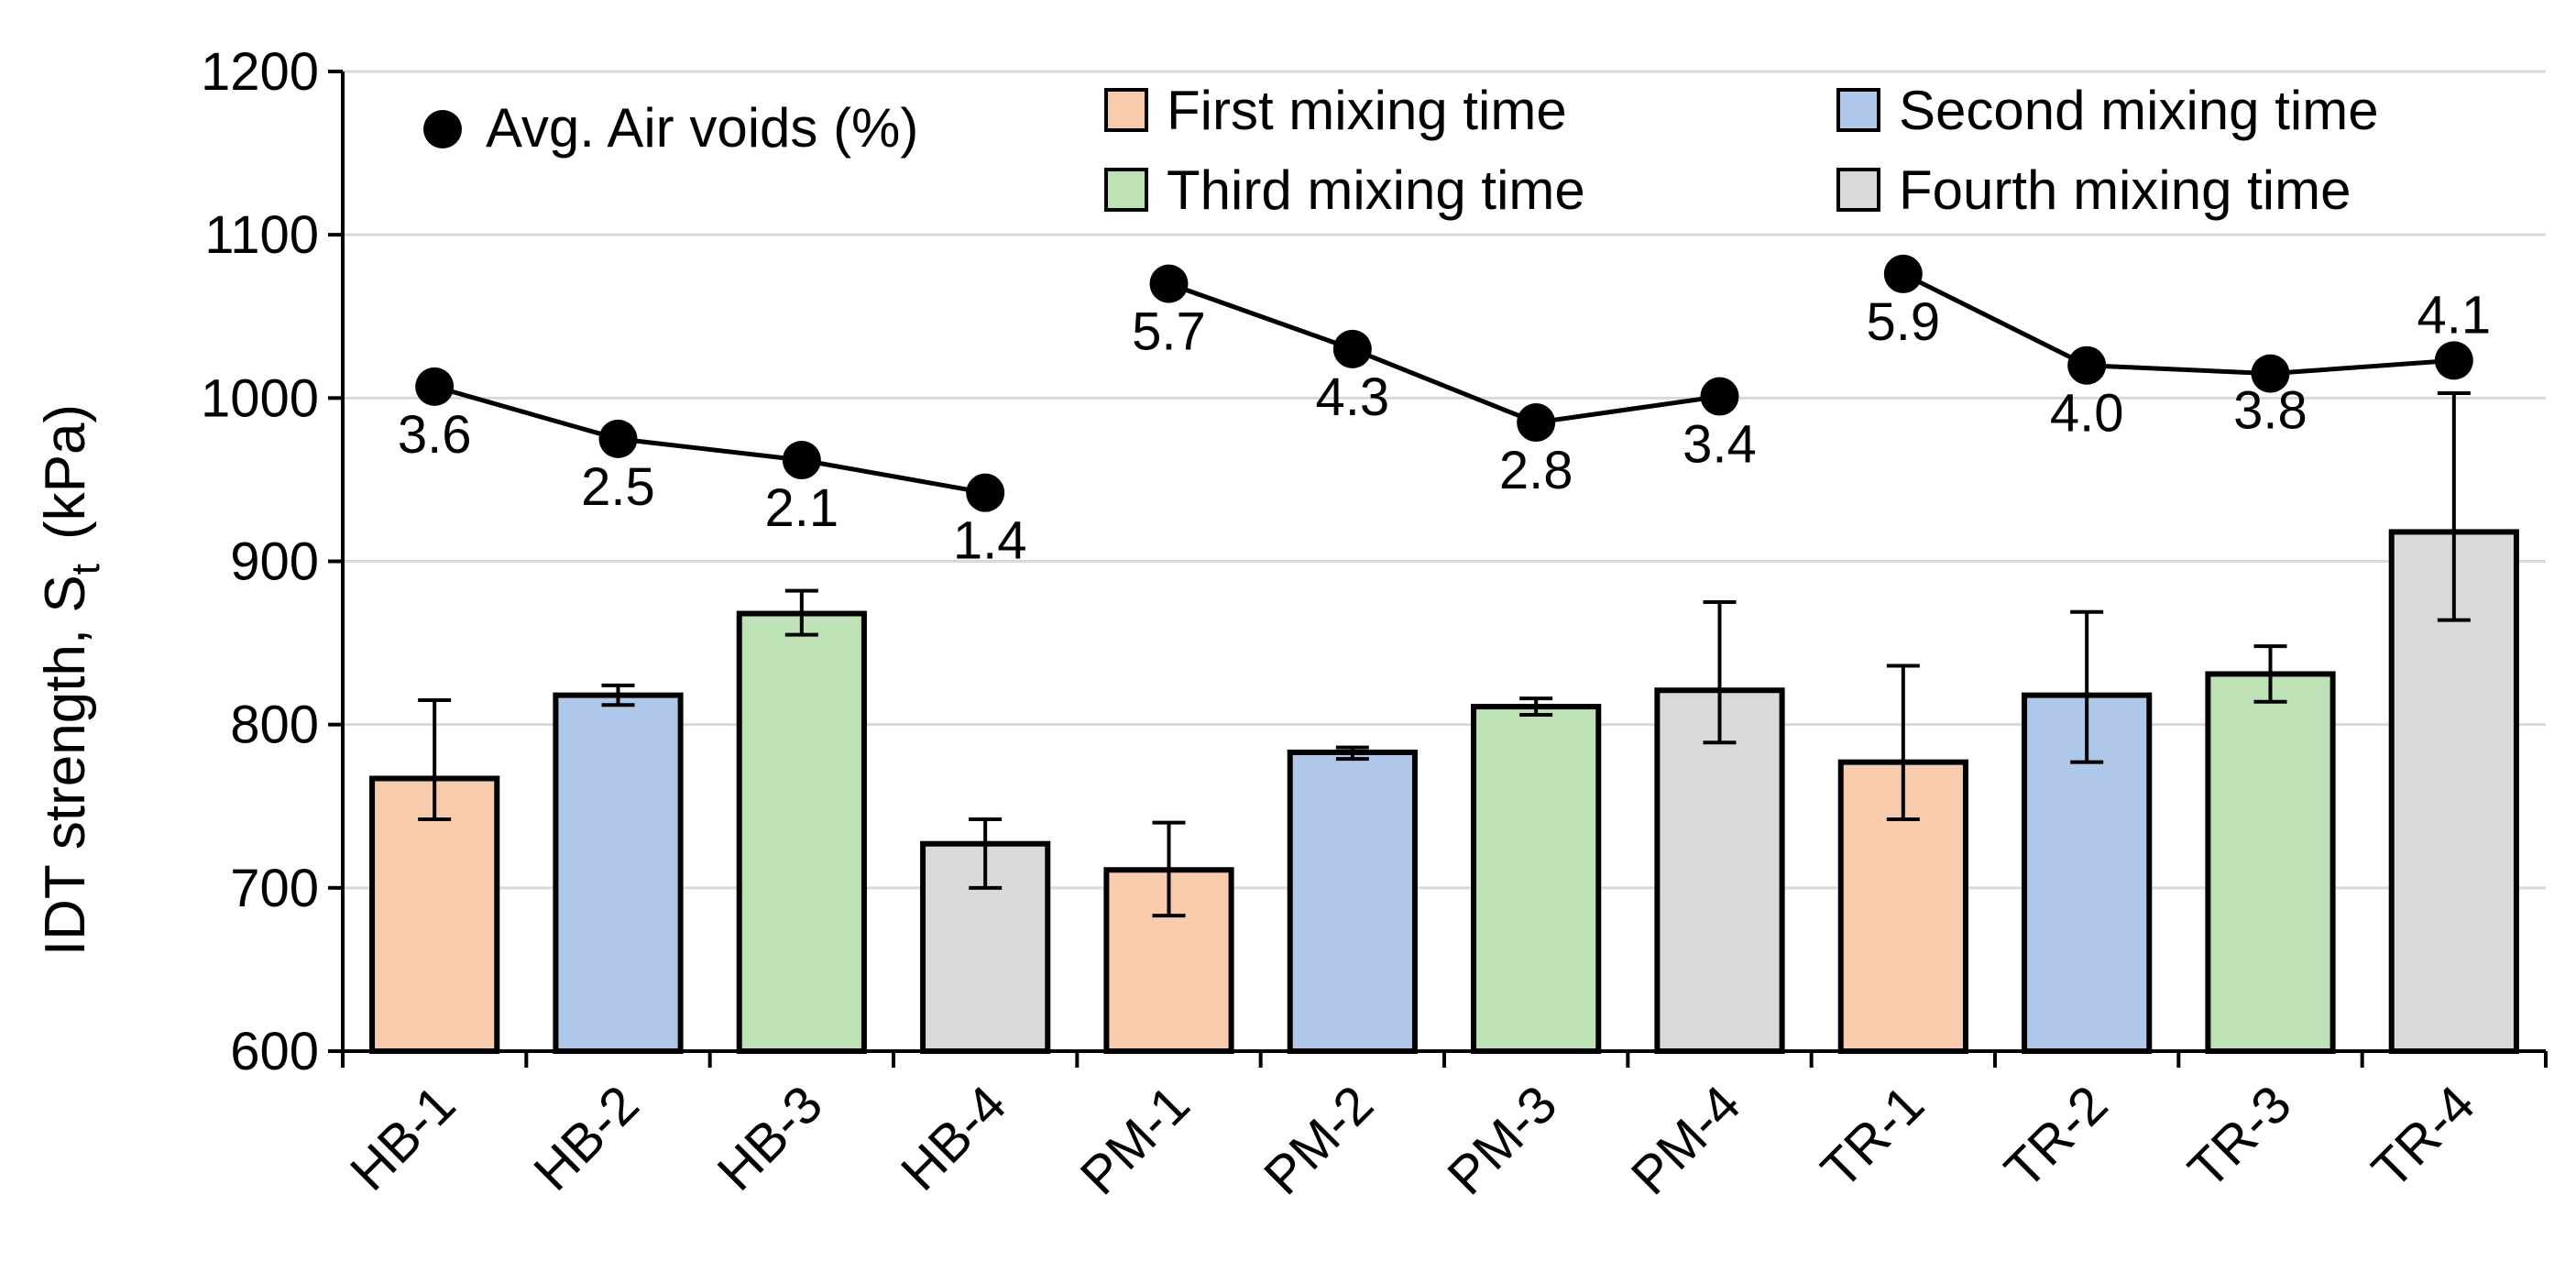 The width and height of the screenshot is (2576, 1272). What do you see at coordinates (1720, 445) in the screenshot?
I see `air-voids-value-label: 3.4` at bounding box center [1720, 445].